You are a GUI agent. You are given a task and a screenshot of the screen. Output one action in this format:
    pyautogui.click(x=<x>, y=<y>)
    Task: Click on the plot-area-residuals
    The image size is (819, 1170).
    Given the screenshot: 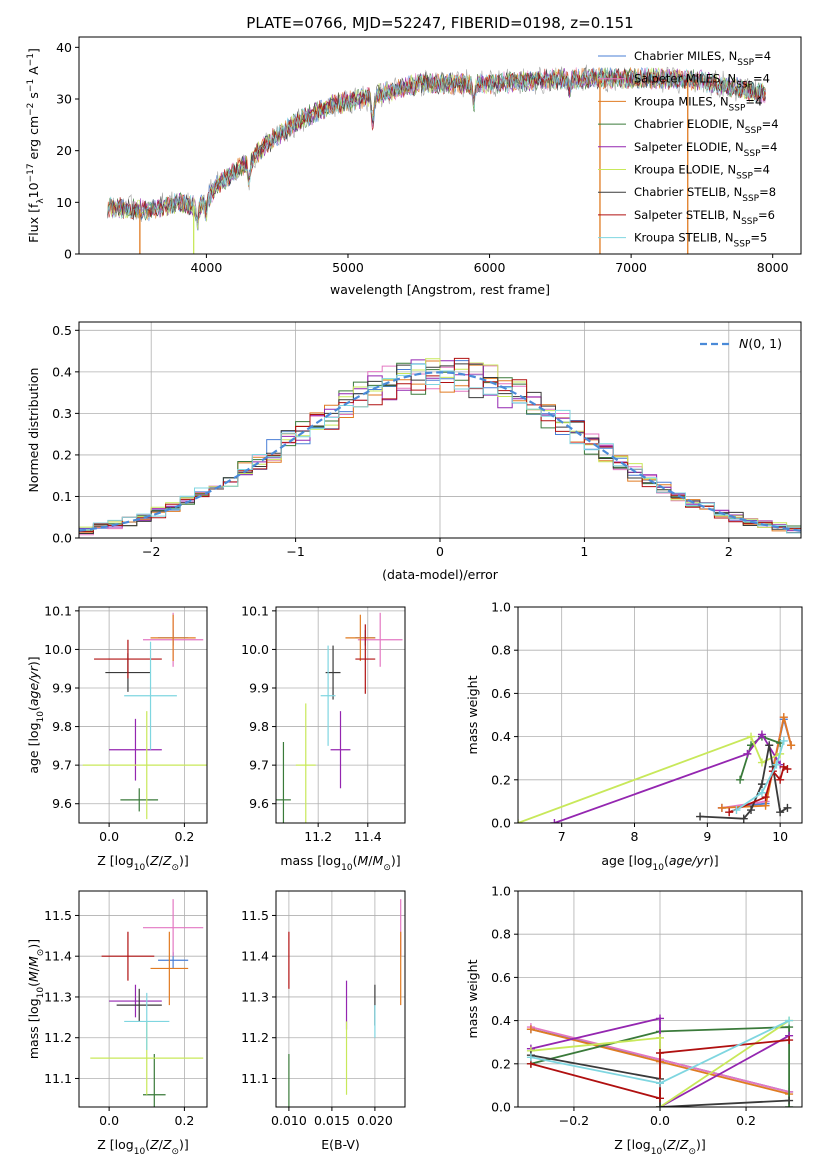 What is the action you would take?
    pyautogui.click(x=440, y=446)
    